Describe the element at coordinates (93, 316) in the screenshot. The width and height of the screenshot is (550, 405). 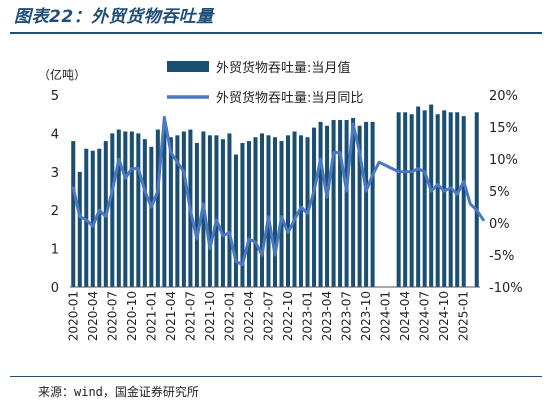
I see `x-tick-label: 2020-04` at that location.